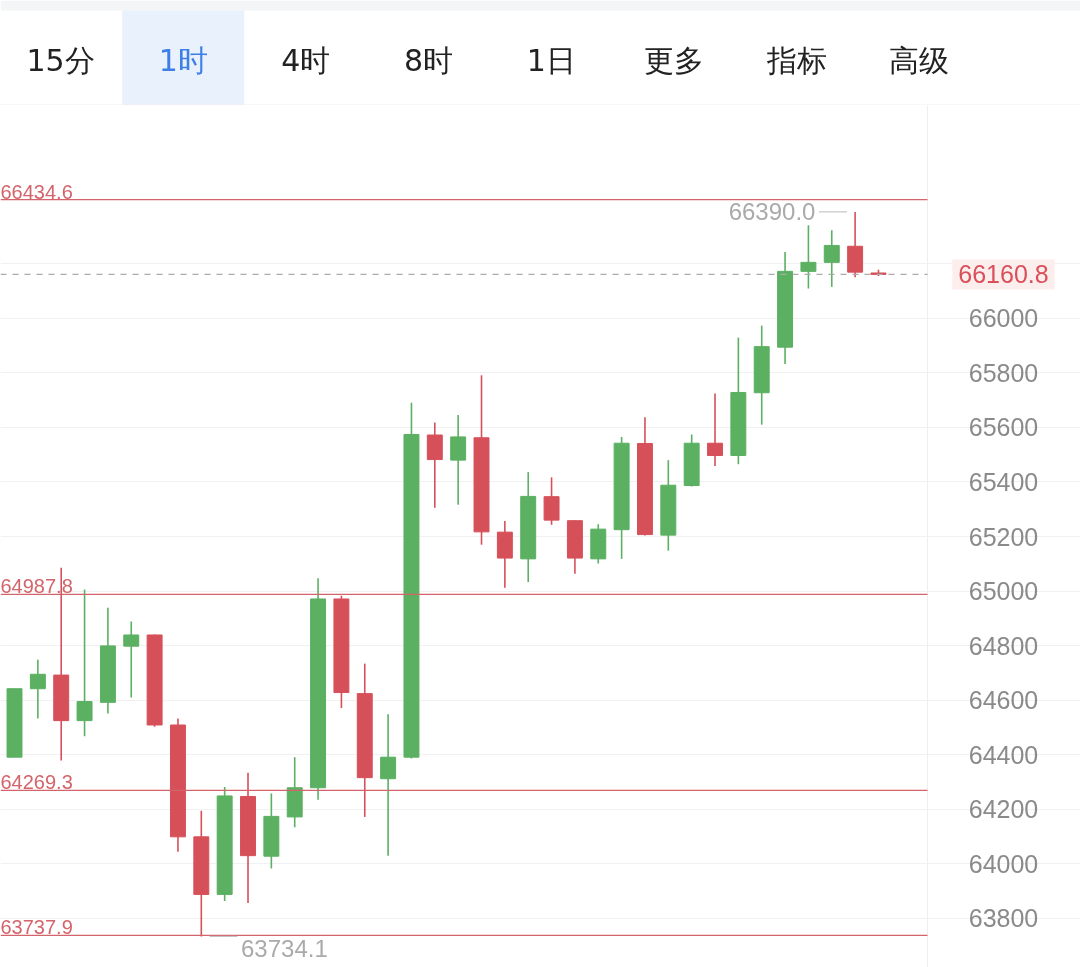 Image resolution: width=1080 pixels, height=967 pixels. What do you see at coordinates (1003, 481) in the screenshot?
I see `y-tick-label: 65400` at bounding box center [1003, 481].